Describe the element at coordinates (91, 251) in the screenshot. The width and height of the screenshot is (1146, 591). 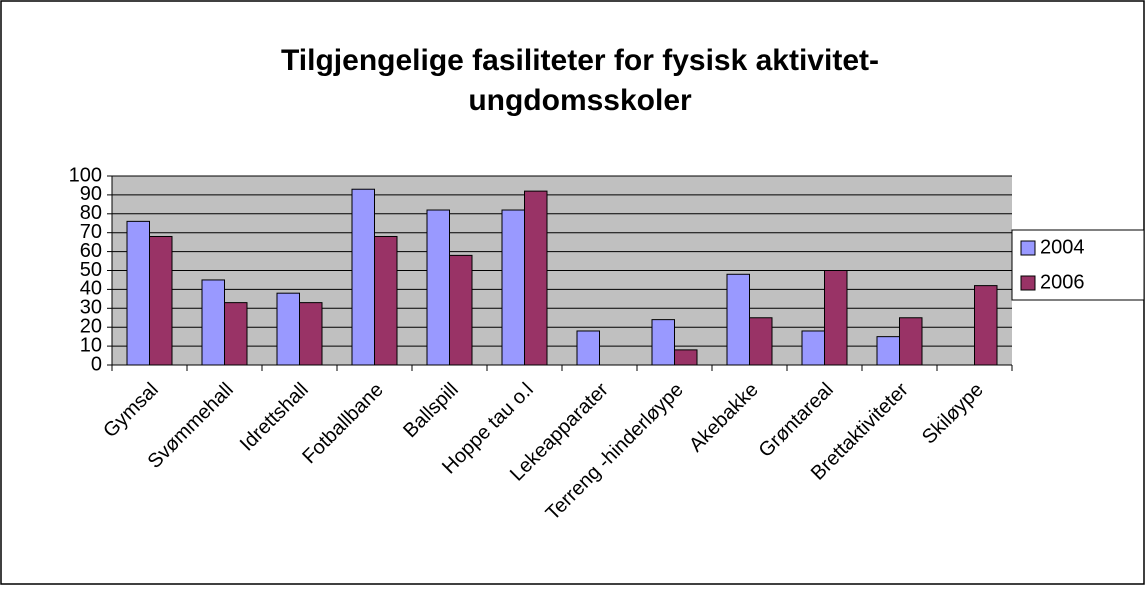
I see `y-tick-label: 60` at that location.